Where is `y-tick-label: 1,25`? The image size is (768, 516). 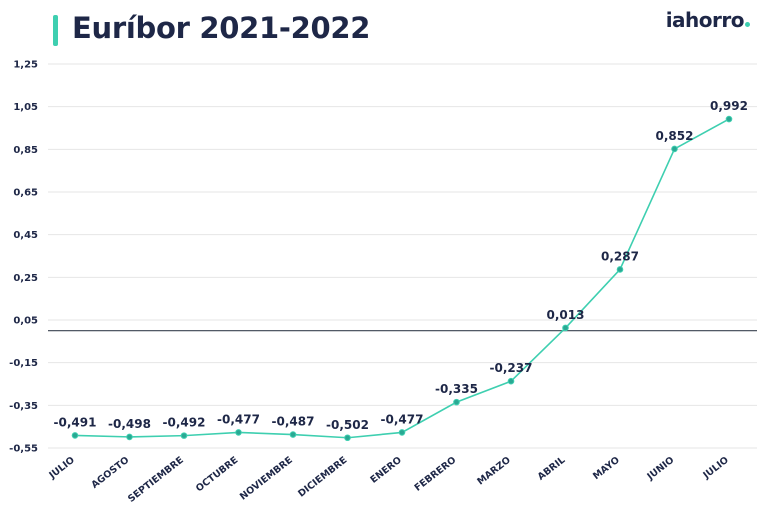
y-tick-label: 1,25 is located at coordinates (25, 65).